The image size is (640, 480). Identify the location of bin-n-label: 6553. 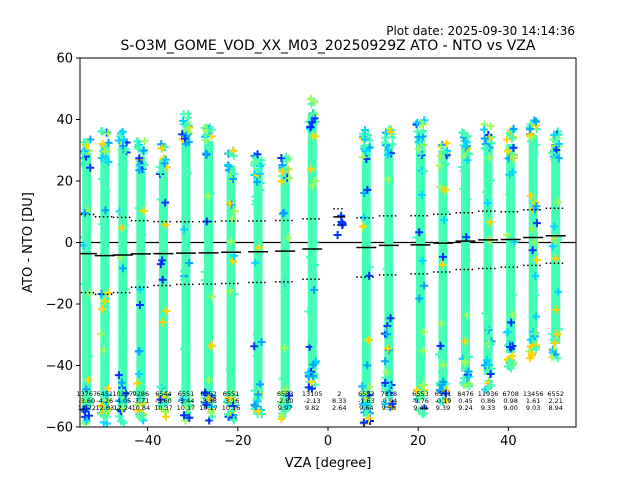
(285, 394).